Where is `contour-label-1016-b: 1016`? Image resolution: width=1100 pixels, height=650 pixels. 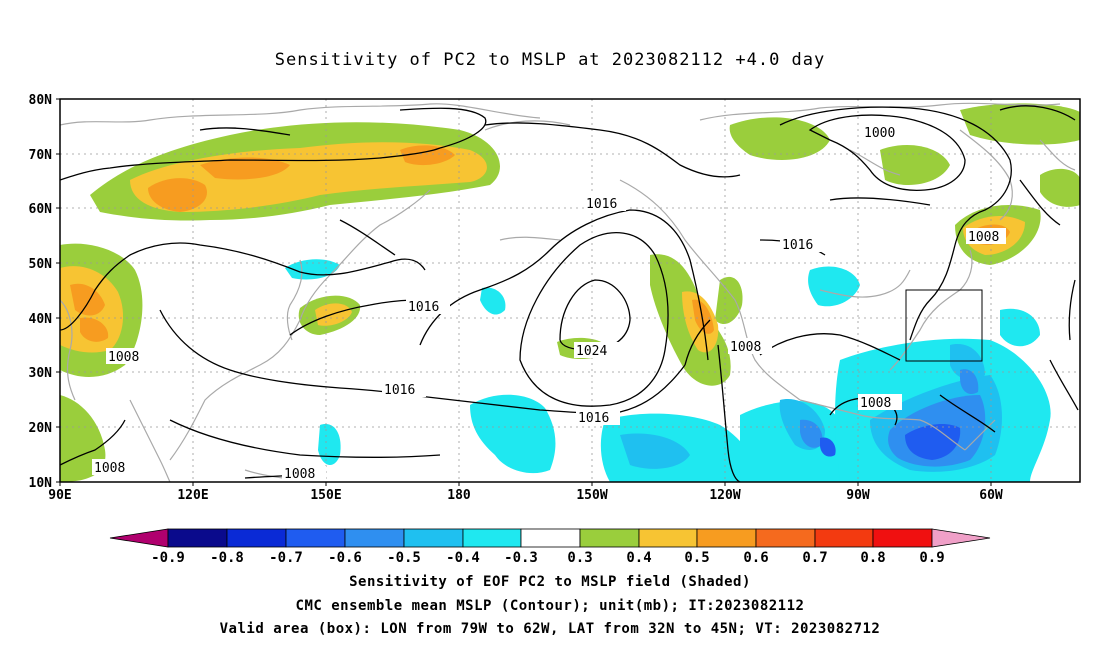
contour-label-1016-b: 1016 is located at coordinates (593, 418).